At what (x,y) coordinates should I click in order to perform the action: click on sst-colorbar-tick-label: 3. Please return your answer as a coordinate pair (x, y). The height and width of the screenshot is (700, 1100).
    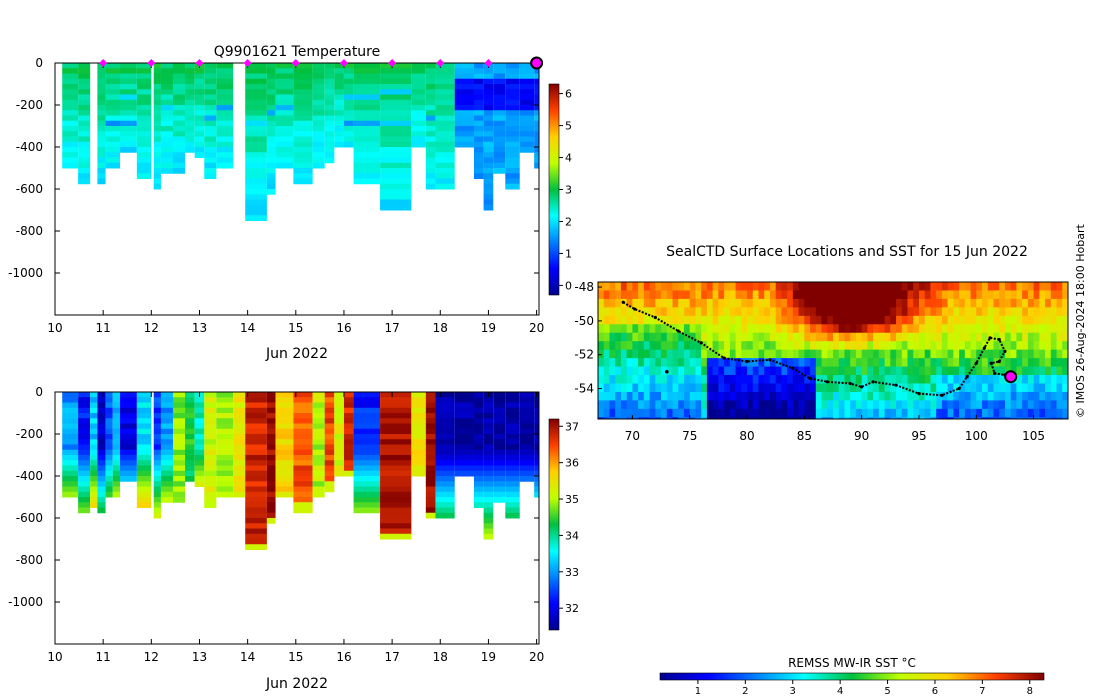
    Looking at the image, I should click on (793, 691).